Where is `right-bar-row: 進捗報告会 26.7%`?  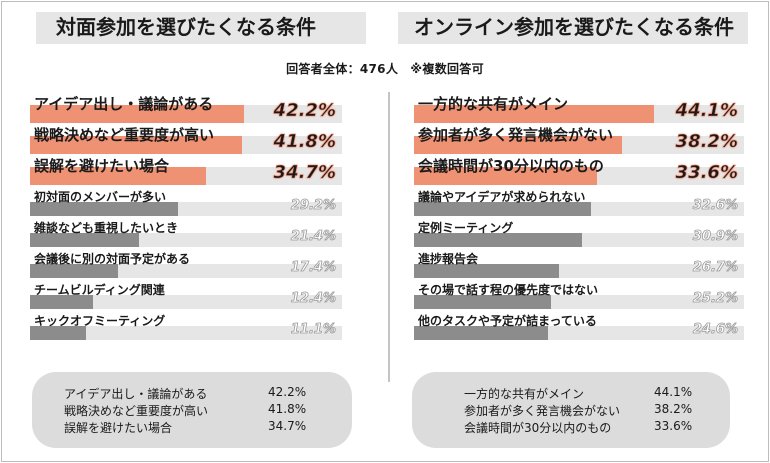 right-bar-row: 進捗報告会 26.7% is located at coordinates (579, 262).